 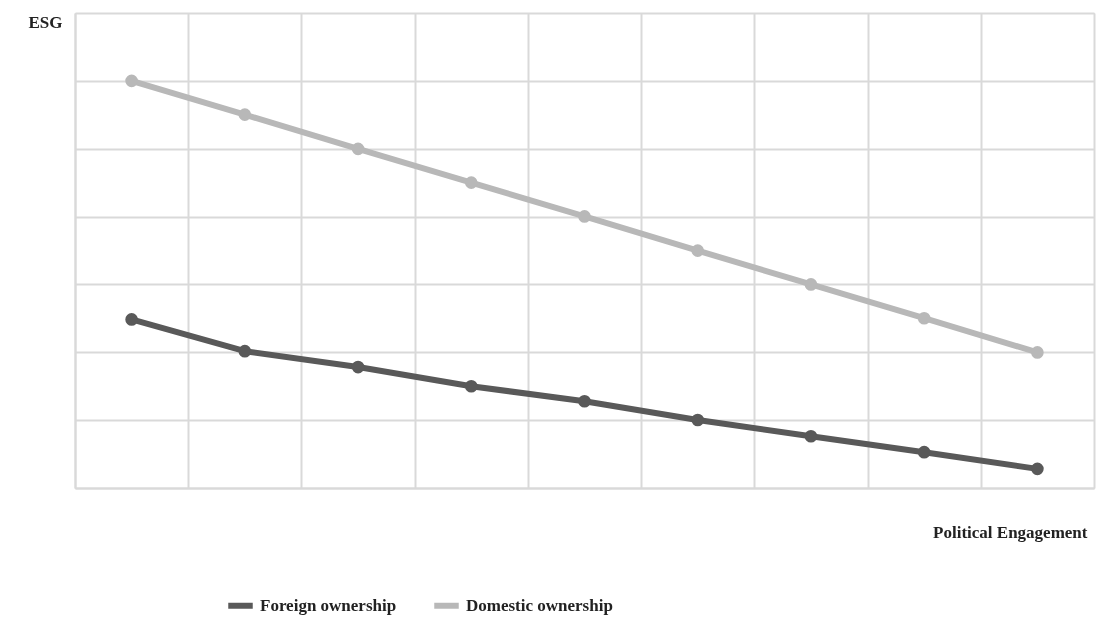 What do you see at coordinates (328, 605) in the screenshot?
I see `legend-label: Foreign ownership` at bounding box center [328, 605].